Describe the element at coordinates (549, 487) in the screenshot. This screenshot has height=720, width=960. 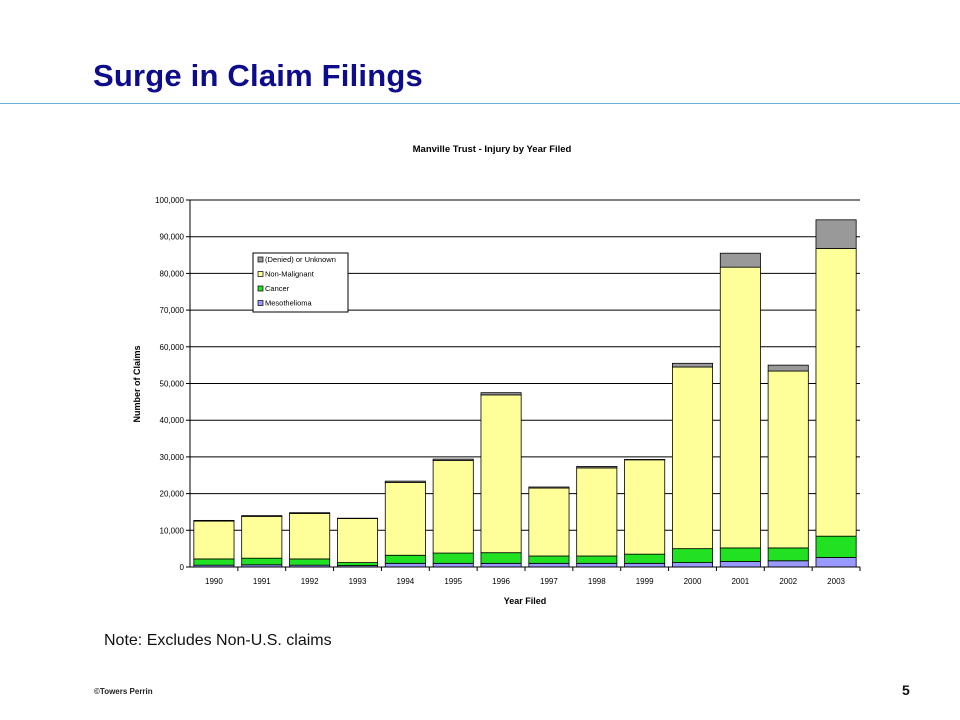
I see `bar-segment-denied-or-unknown-1997` at that location.